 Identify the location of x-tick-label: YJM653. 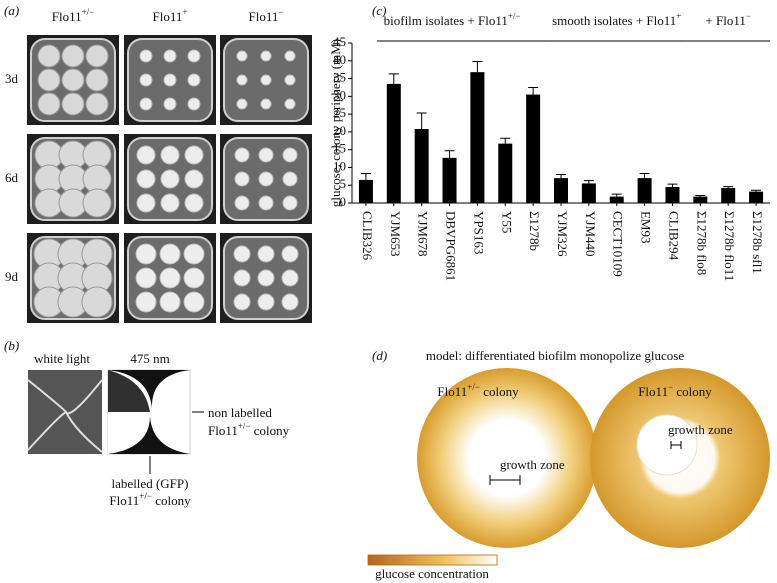
(395, 234).